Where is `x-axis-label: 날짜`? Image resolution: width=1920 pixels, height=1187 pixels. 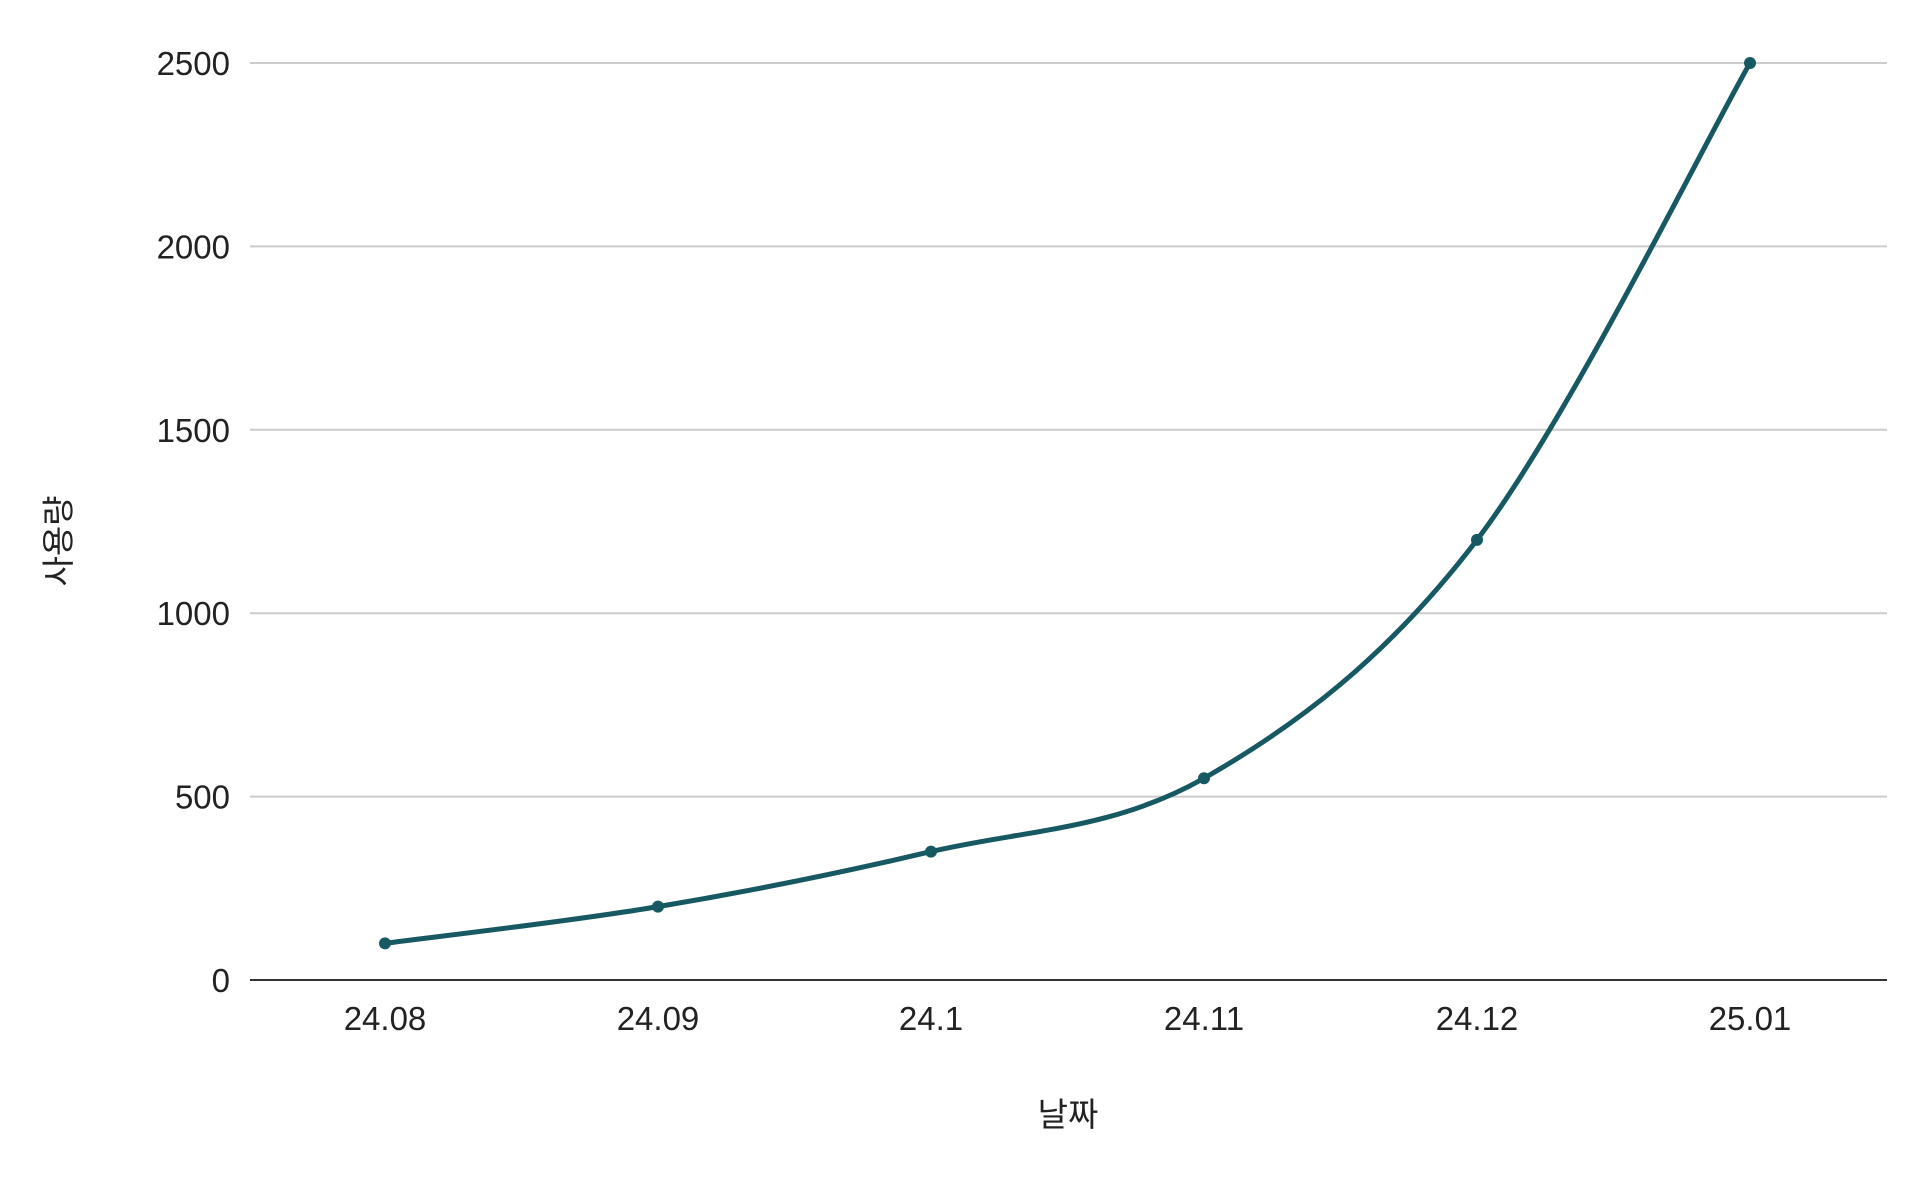 x-axis-label: 날짜 is located at coordinates (1068, 1114).